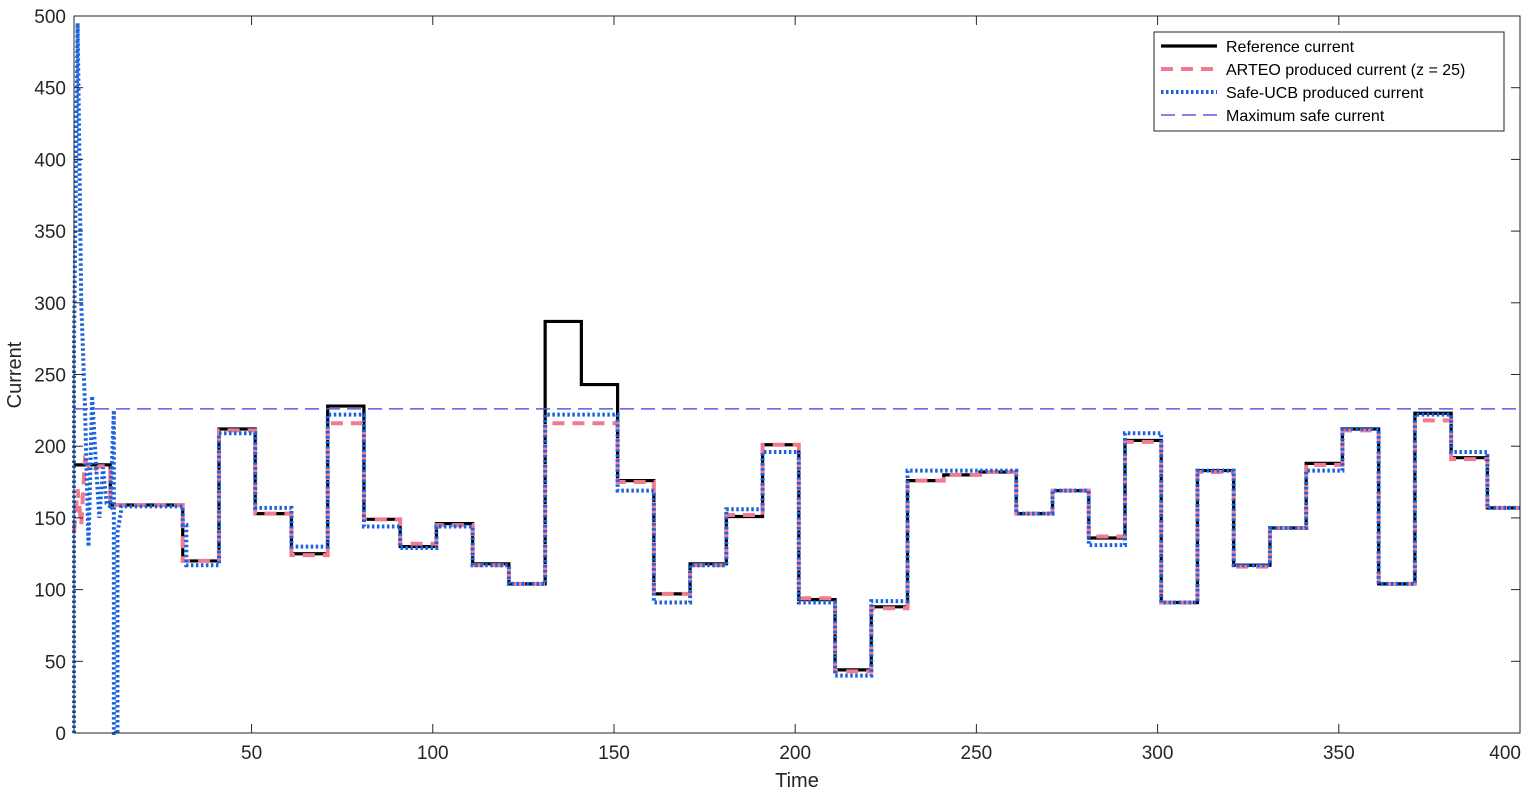  I want to click on y-tick-label: 350, so click(50, 232).